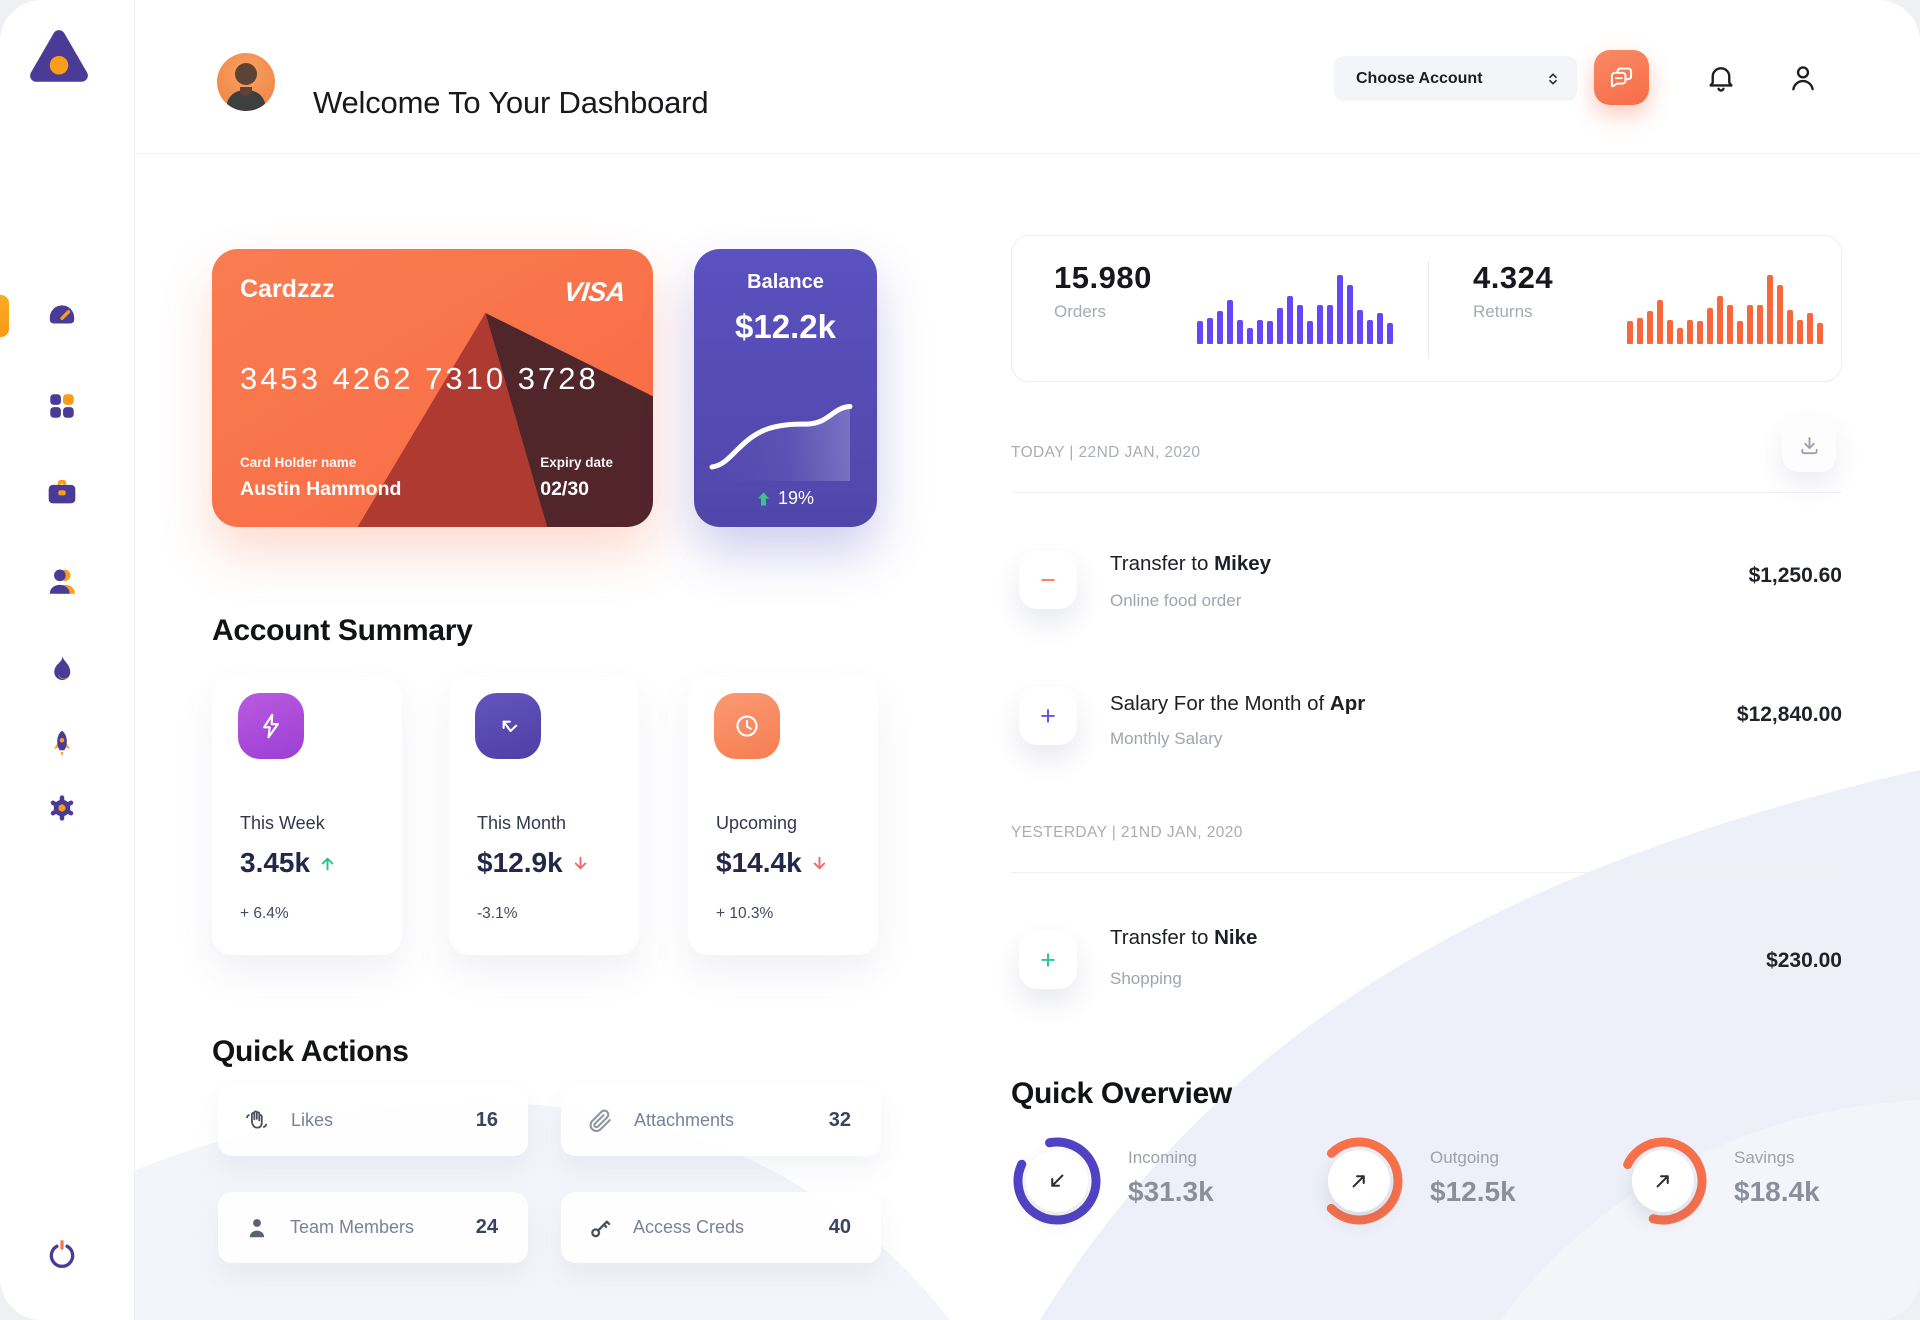 The image size is (1920, 1320). I want to click on notifications-button, so click(1721, 78).